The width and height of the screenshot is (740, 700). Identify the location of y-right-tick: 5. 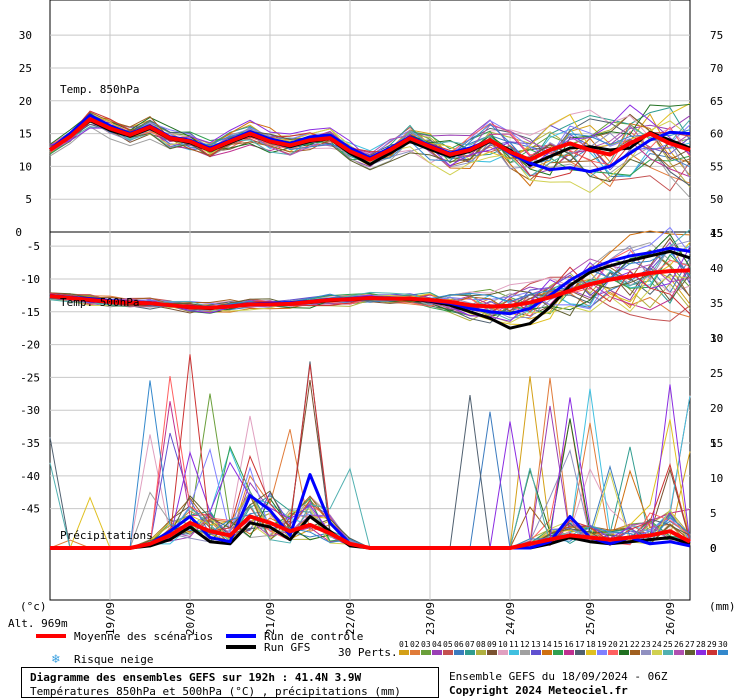
(713, 513).